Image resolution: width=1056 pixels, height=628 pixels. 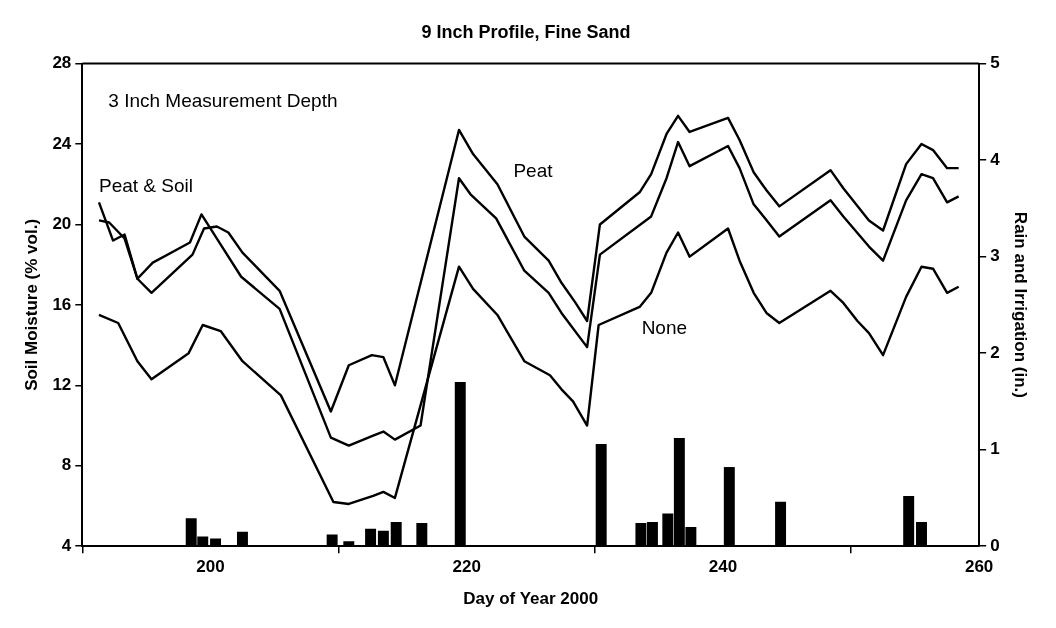 I want to click on y2-tick-label: 2, so click(x=995, y=352).